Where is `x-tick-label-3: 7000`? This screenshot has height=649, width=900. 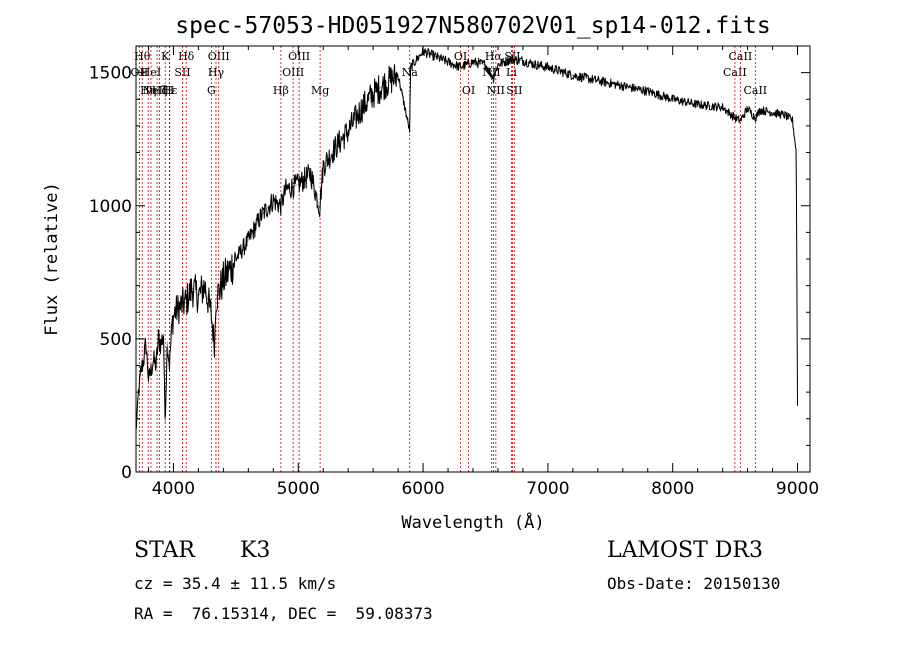 x-tick-label-3: 7000 is located at coordinates (547, 489).